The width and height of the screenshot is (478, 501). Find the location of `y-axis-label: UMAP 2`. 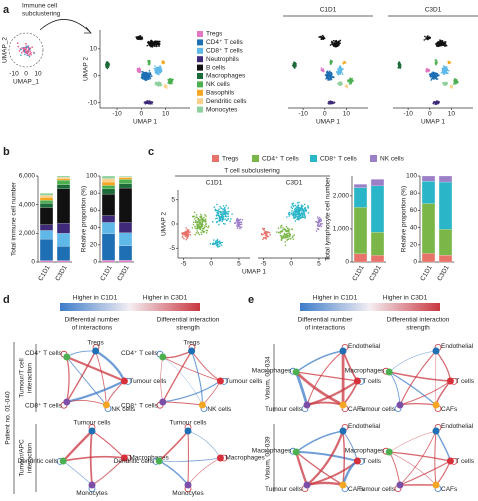

y-axis-label: UMAP 2 is located at coordinates (164, 224).